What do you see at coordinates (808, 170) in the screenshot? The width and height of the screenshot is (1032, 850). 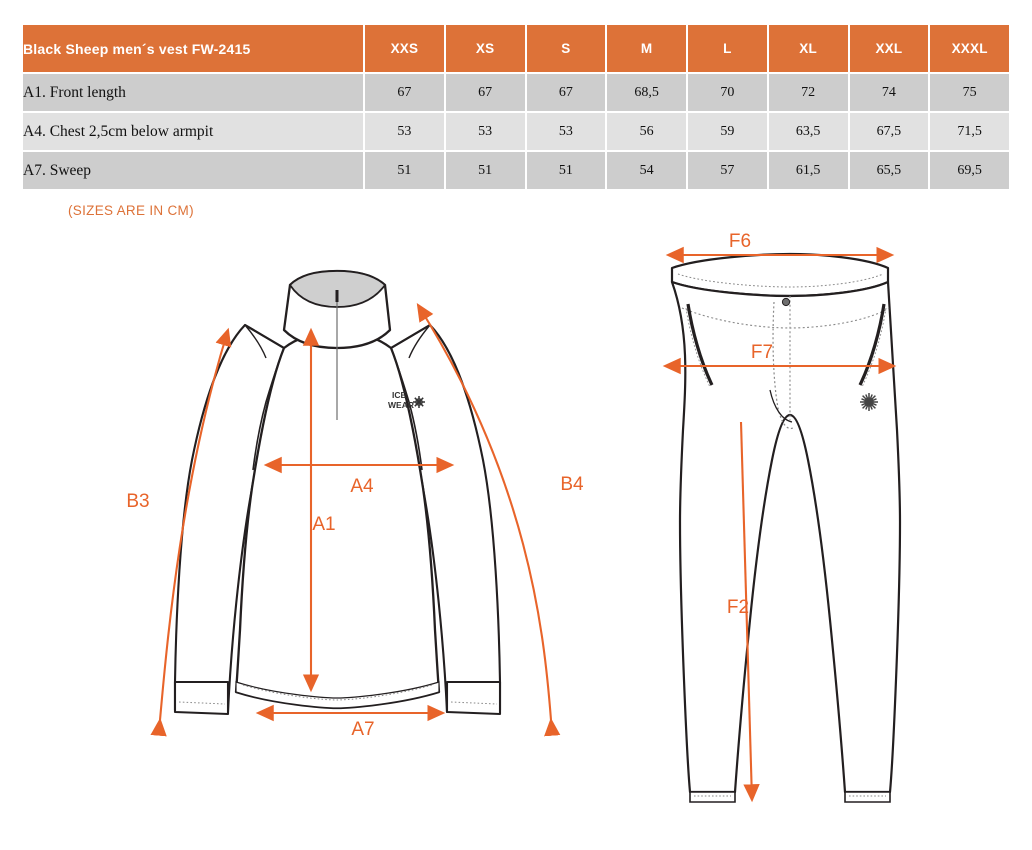 I see `cell-a7-xl: 61,5` at bounding box center [808, 170].